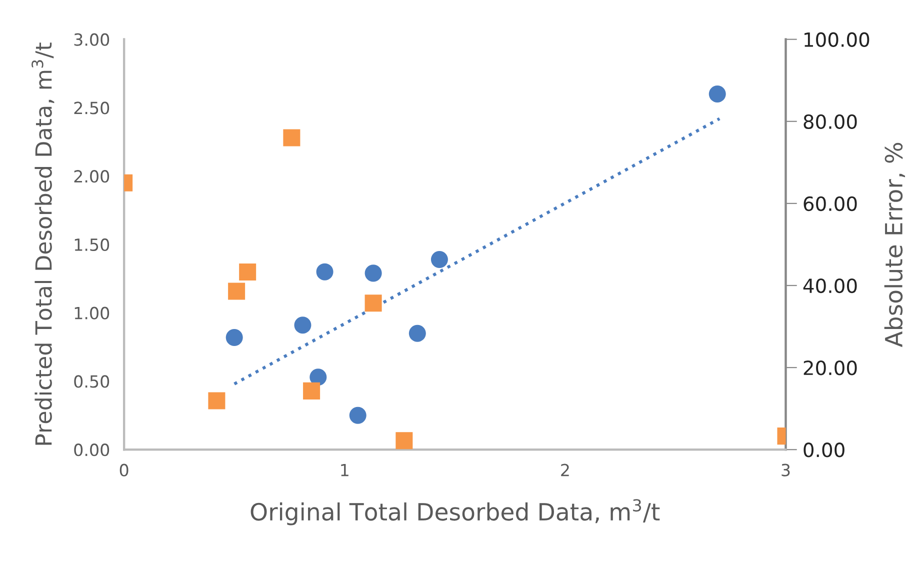  Describe the element at coordinates (565, 470) in the screenshot. I see `x-tick-label: 2` at that location.